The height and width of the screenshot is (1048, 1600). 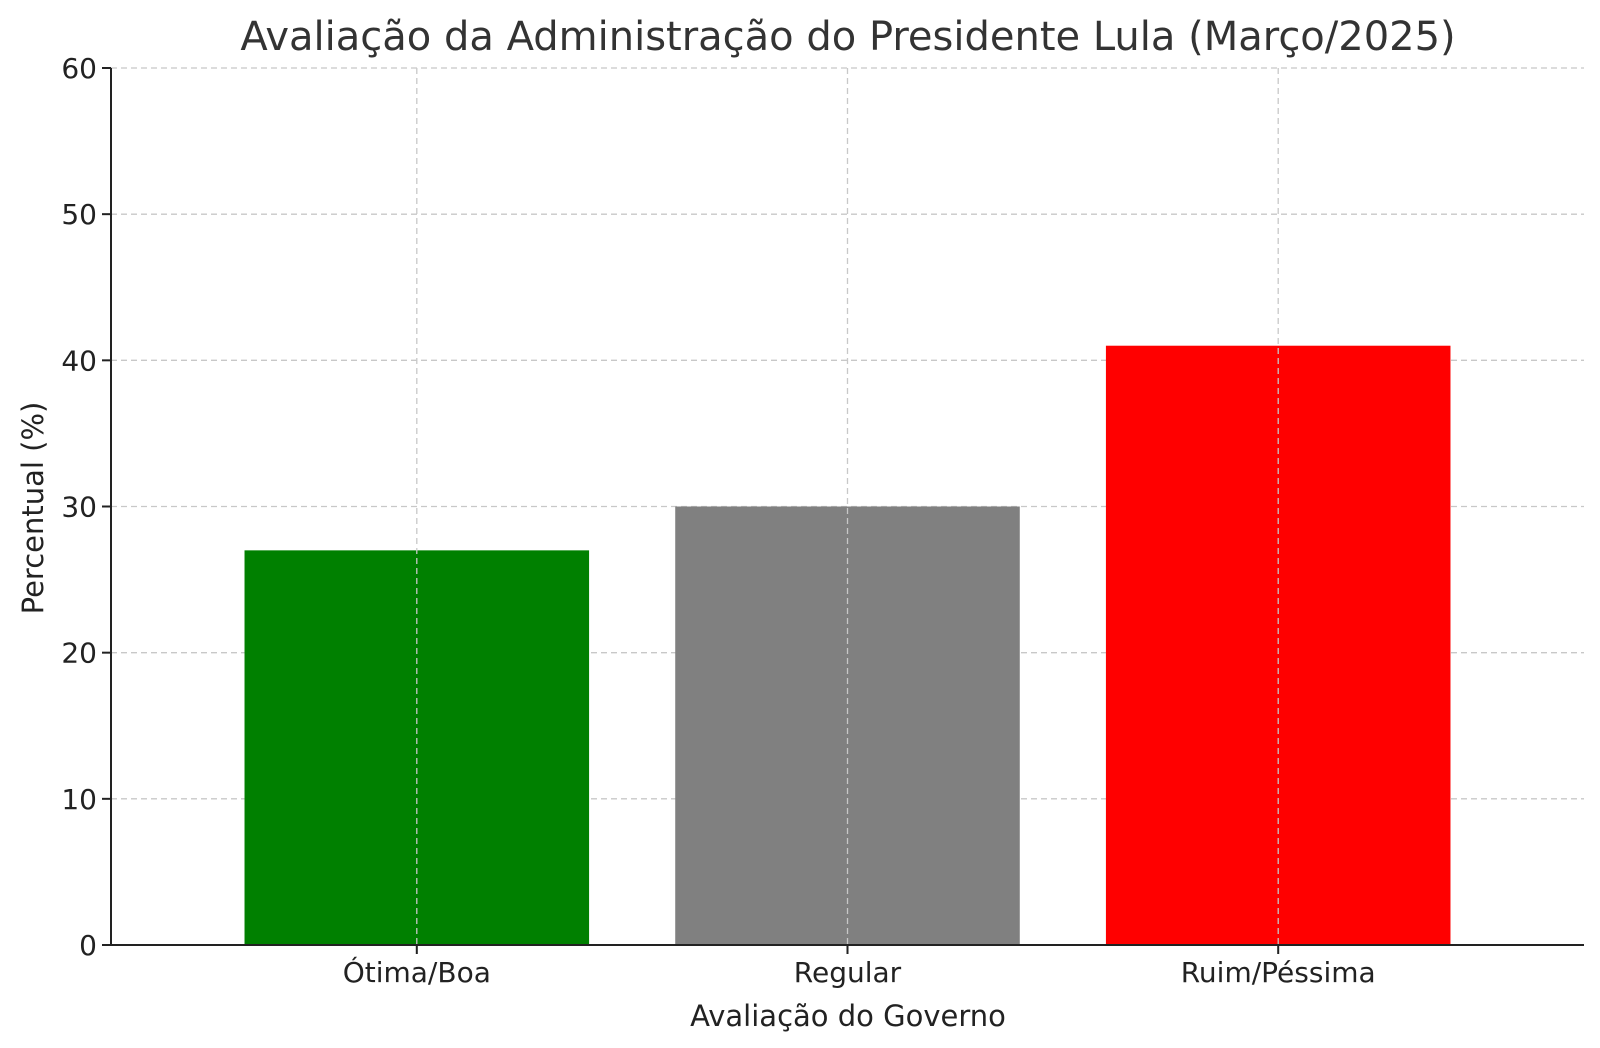 What do you see at coordinates (1278, 972) in the screenshot?
I see `x-tick-label: Ruim/Péssima` at bounding box center [1278, 972].